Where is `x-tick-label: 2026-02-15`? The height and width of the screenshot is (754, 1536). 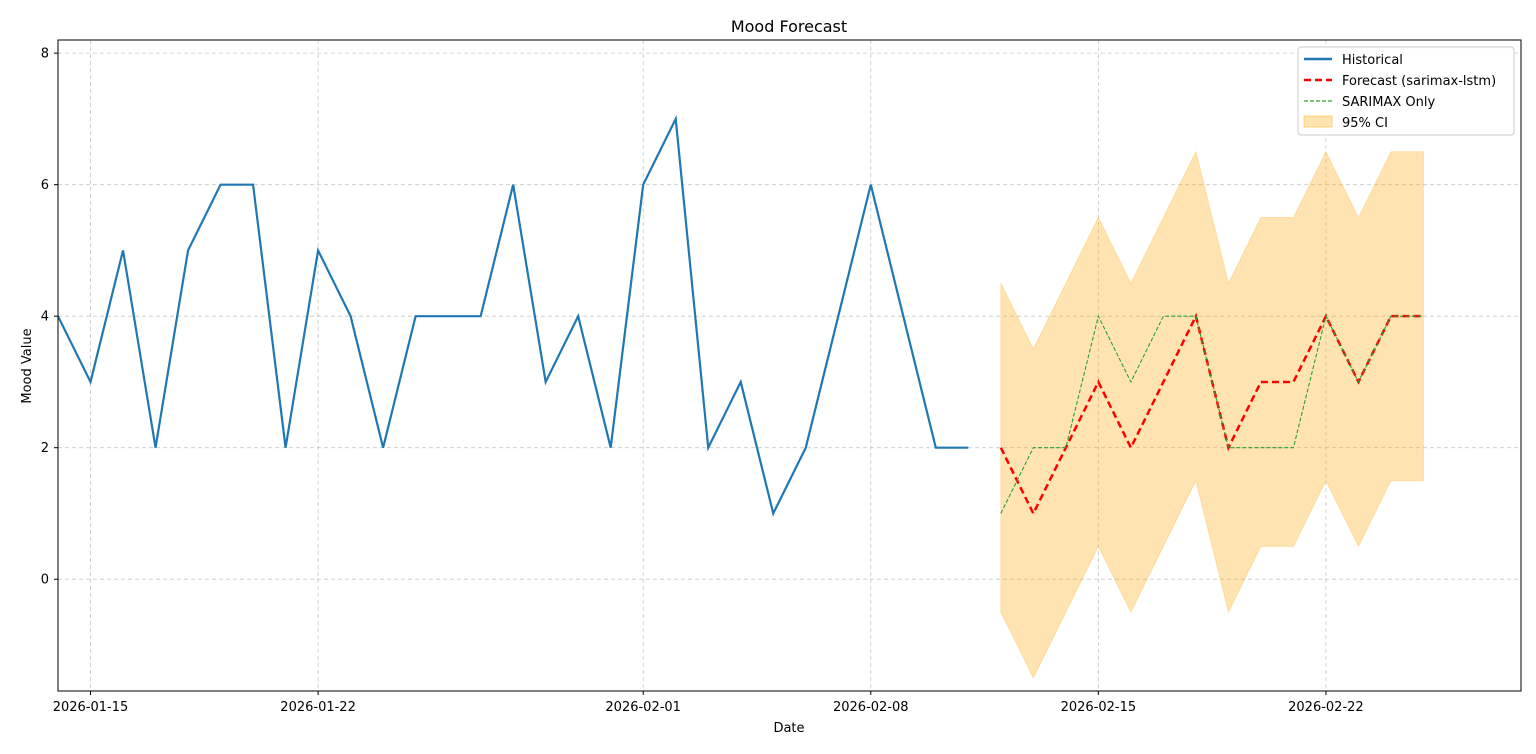 x-tick-label: 2026-02-15 is located at coordinates (1099, 707).